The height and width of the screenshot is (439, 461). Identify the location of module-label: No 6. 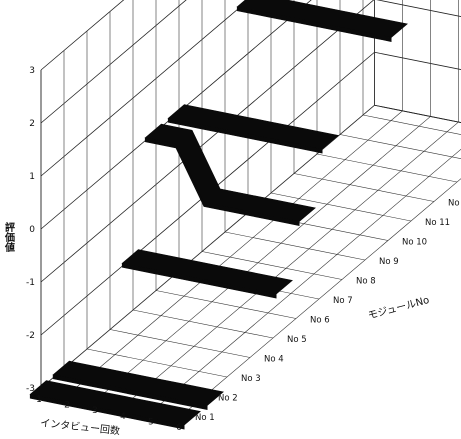
(320, 321).